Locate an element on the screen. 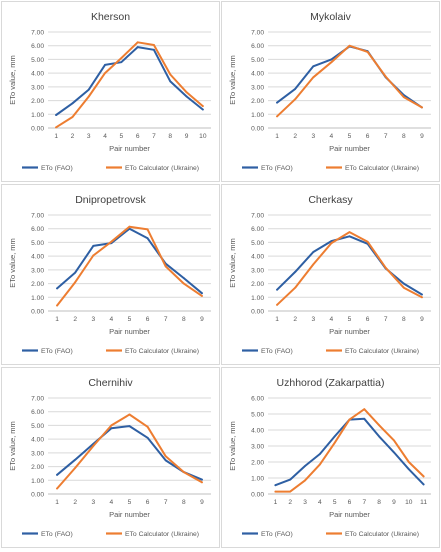  x-tick-label: 11 is located at coordinates (423, 502).